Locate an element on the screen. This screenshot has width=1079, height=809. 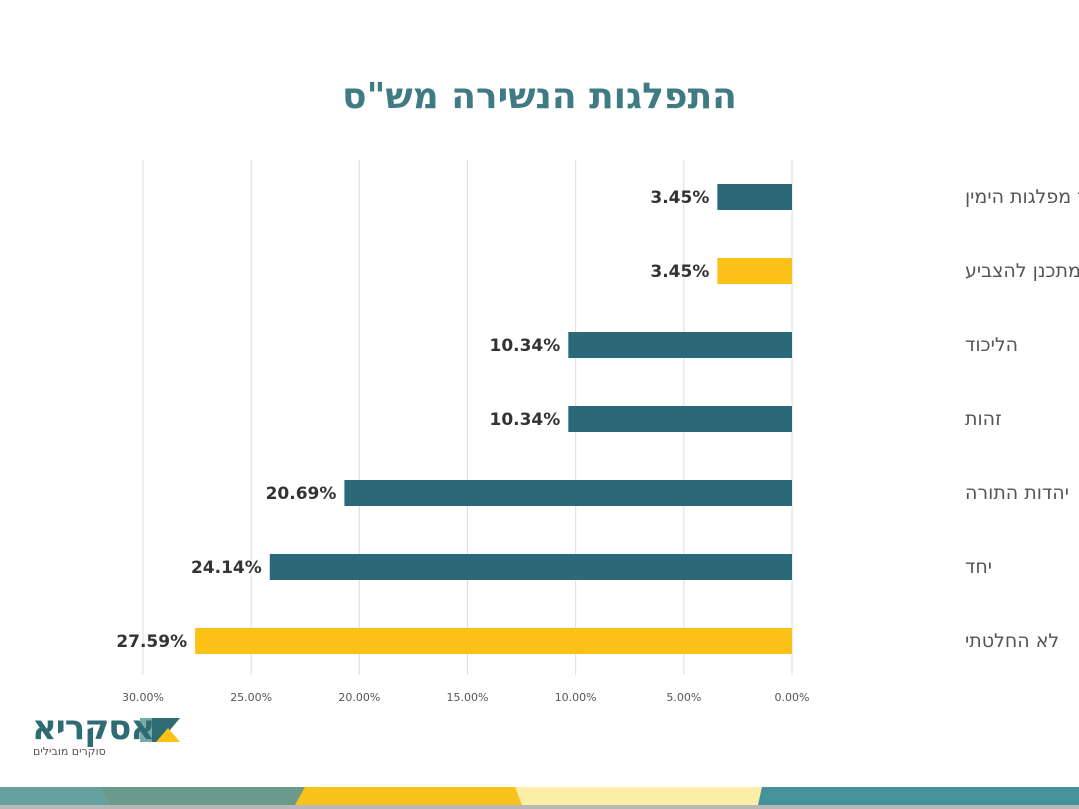
category-label: יהדות התורה is located at coordinates (1017, 493).